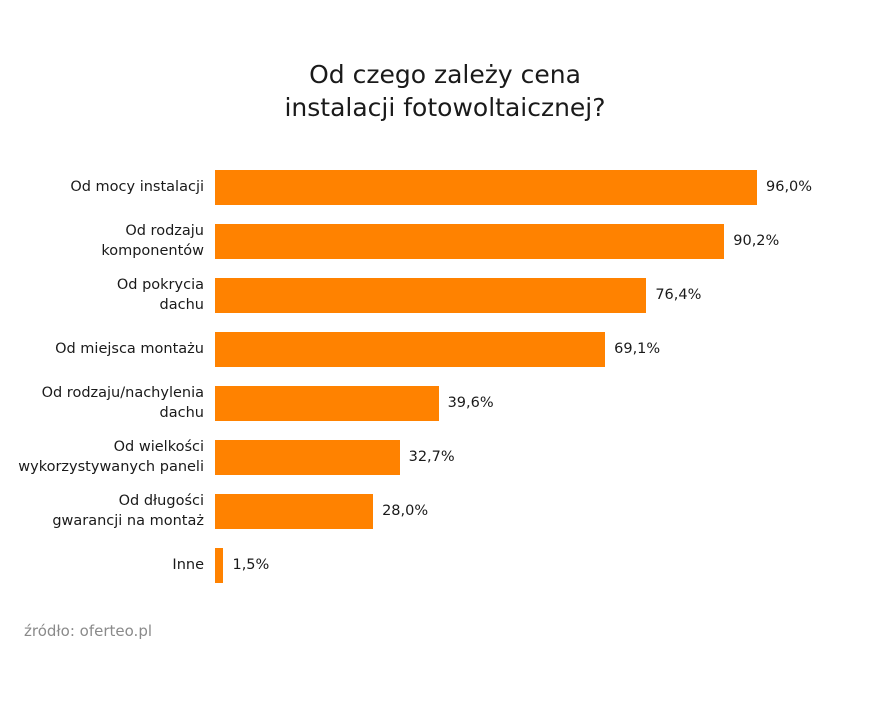 This screenshot has height=703, width=890. What do you see at coordinates (789, 187) in the screenshot?
I see `value-label: 96,0%` at bounding box center [789, 187].